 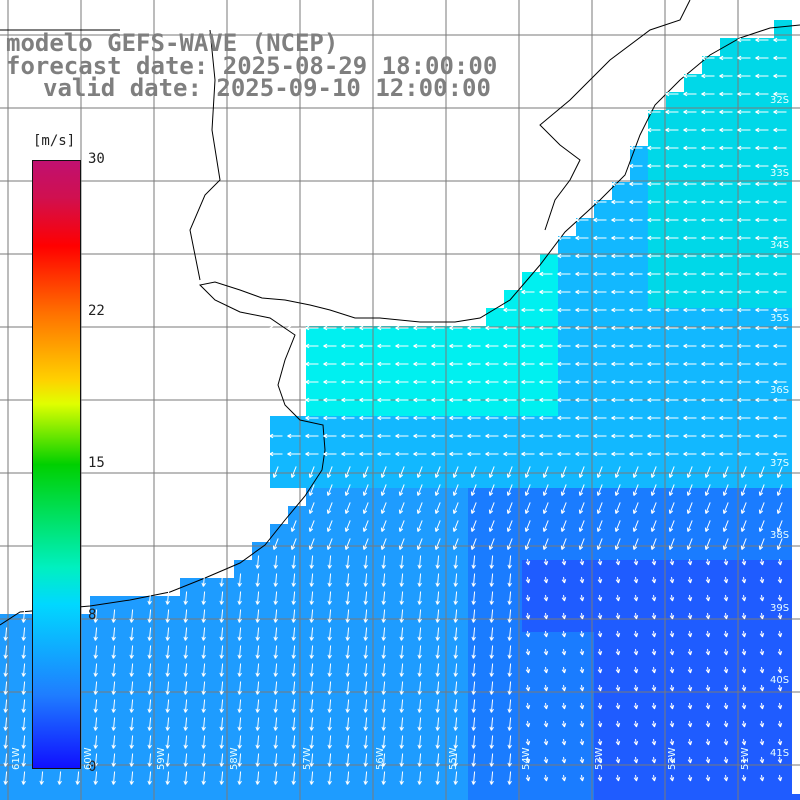 I want to click on lat-label: 41S, so click(x=780, y=753).